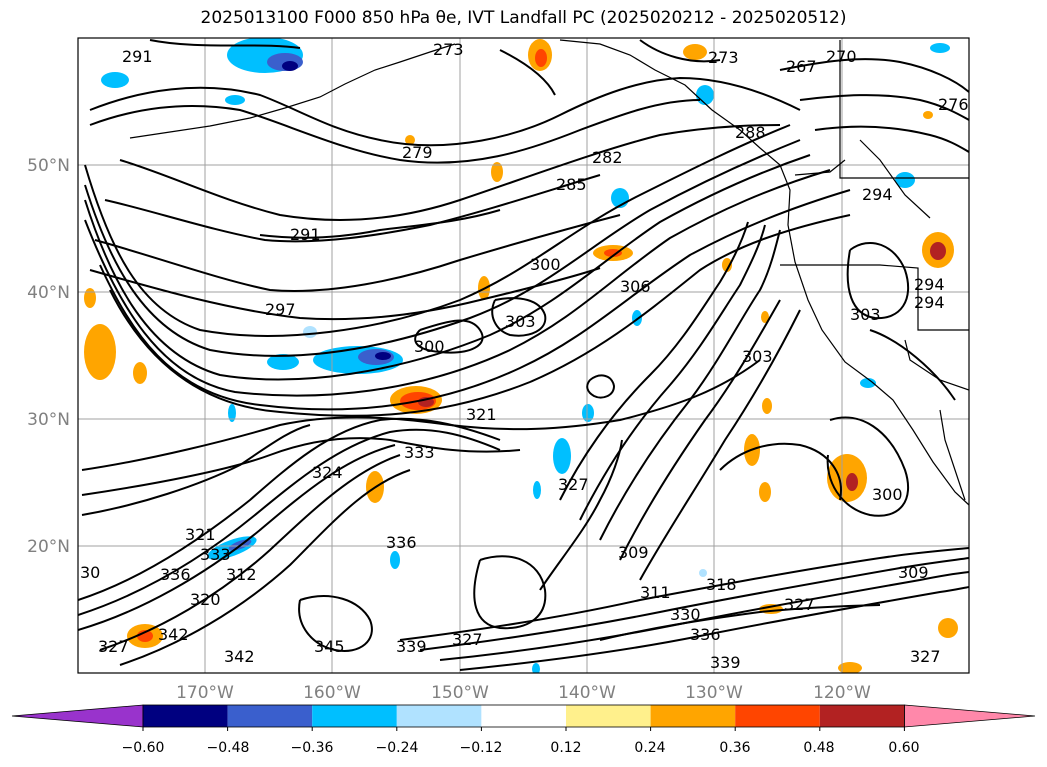 Image resolution: width=1047 pixels, height=767 pixels. What do you see at coordinates (48, 547) in the screenshot?
I see `lat-label: 20°N` at bounding box center [48, 547].